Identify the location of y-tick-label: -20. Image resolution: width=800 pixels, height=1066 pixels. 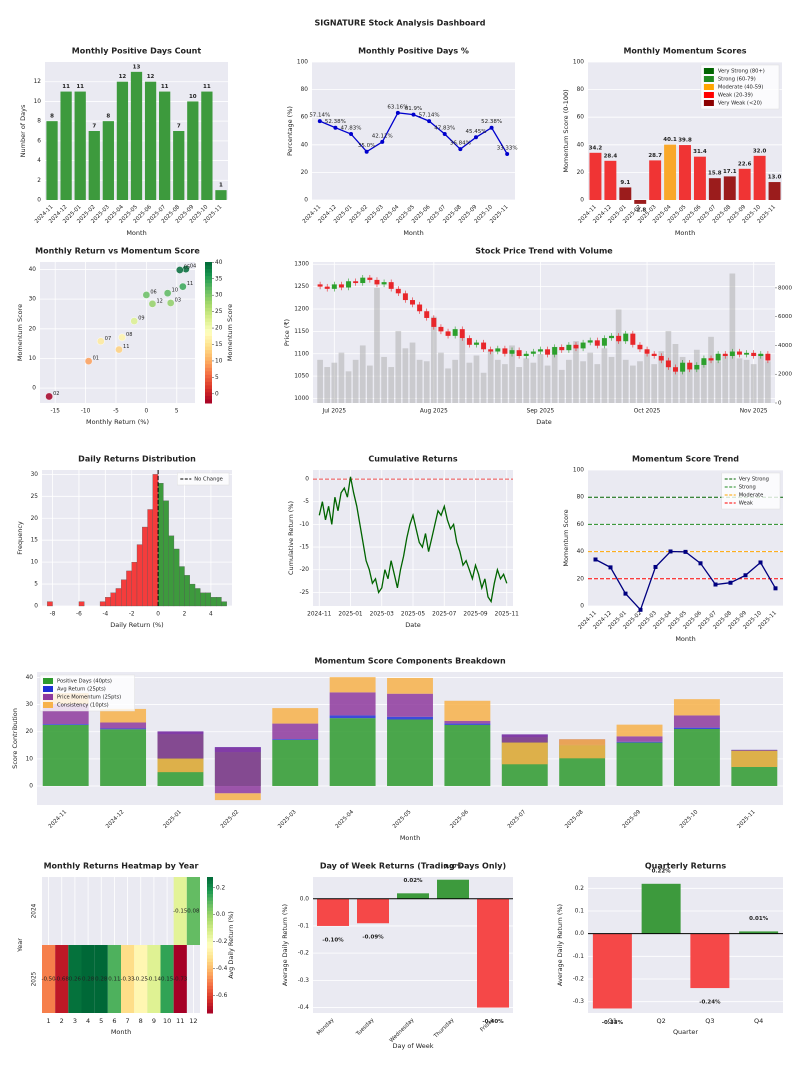
(305, 570).